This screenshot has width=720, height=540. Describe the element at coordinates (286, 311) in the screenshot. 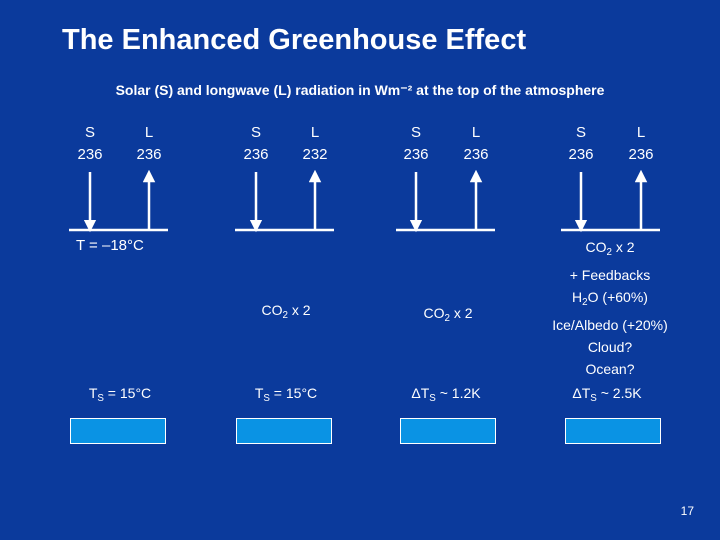

I see `col2-co2-label: CO2 x 2` at that location.